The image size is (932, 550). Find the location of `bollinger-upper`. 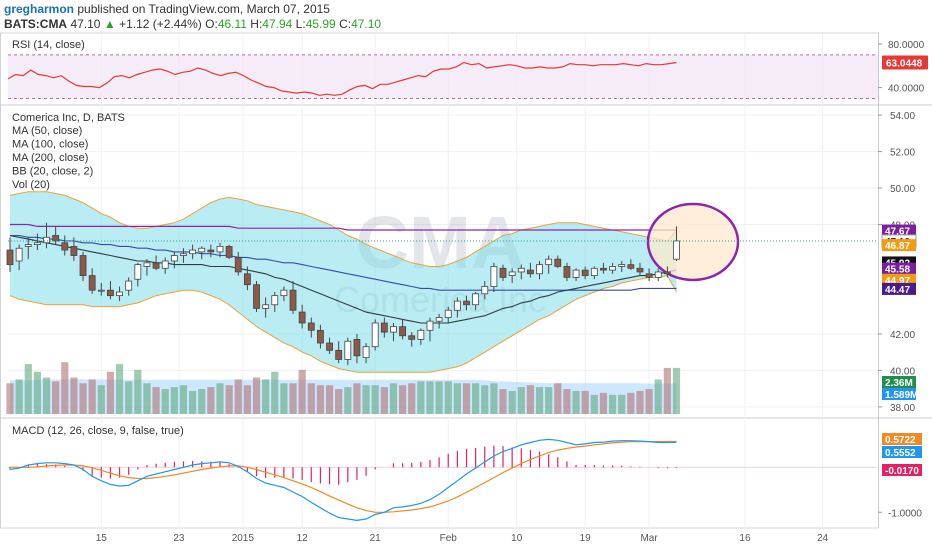

bollinger-upper is located at coordinates (343, 229).